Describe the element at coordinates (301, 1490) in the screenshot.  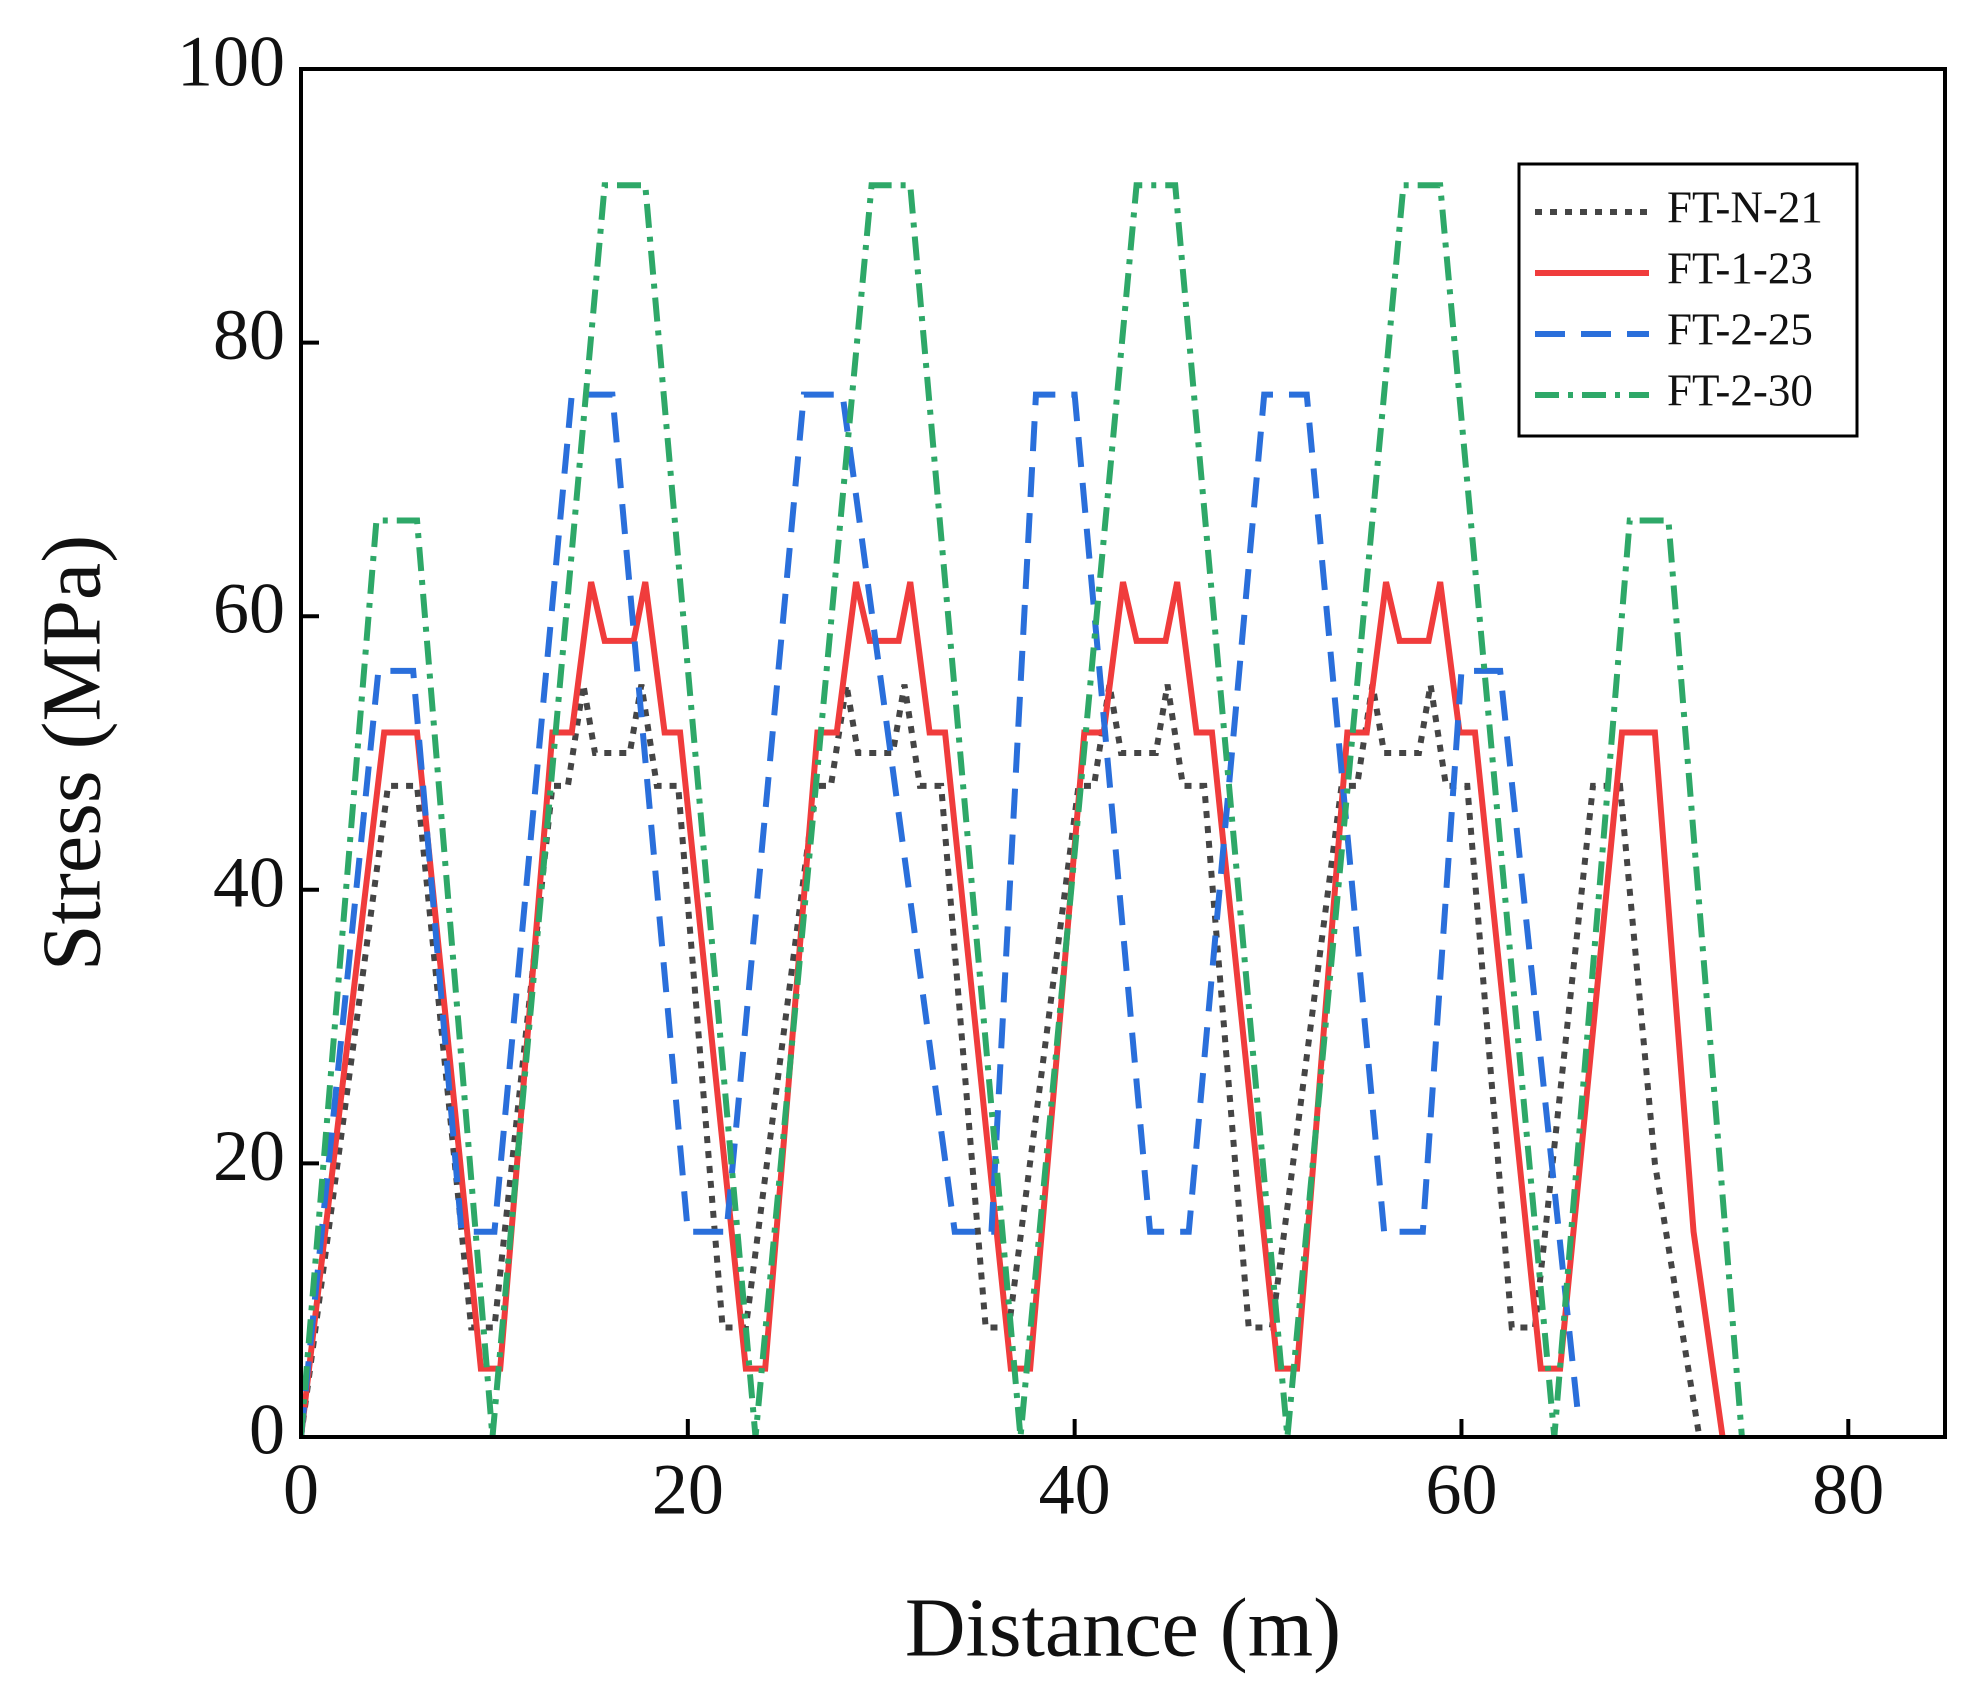
I see `x-tick-label: 0` at that location.